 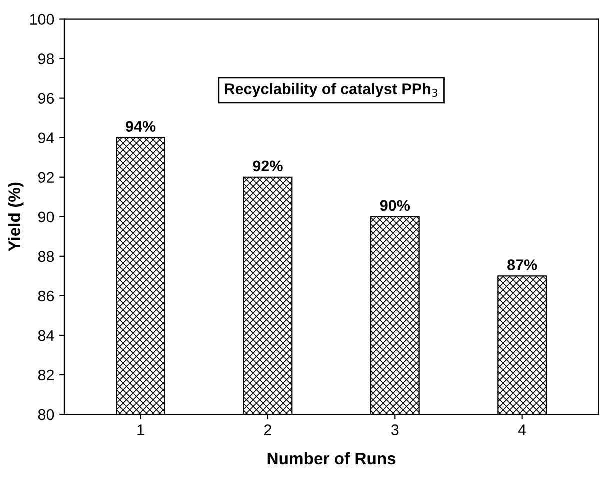 What do you see at coordinates (42, 19) in the screenshot?
I see `y-tick-label: 100` at bounding box center [42, 19].